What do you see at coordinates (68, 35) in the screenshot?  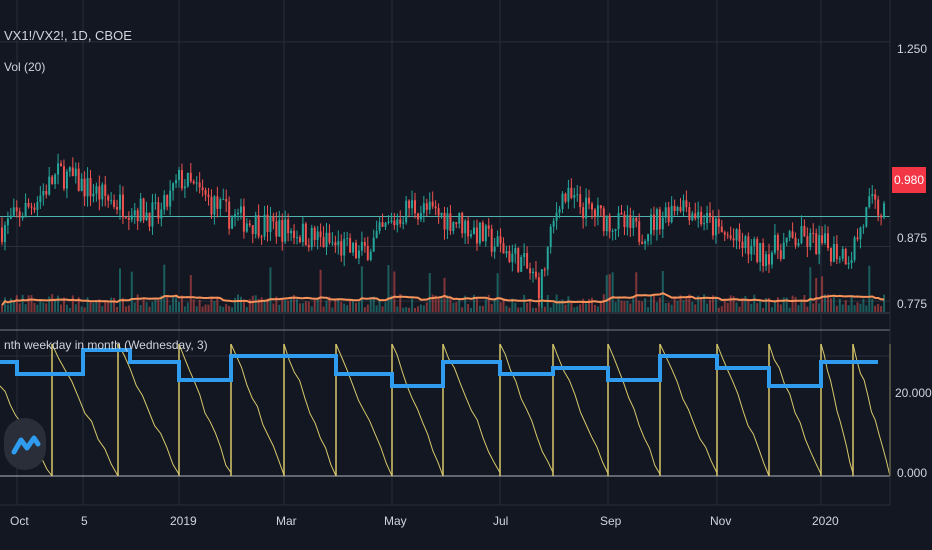 I see `symbol-title: VX1!/VX2!, 1D, CBOE` at bounding box center [68, 35].